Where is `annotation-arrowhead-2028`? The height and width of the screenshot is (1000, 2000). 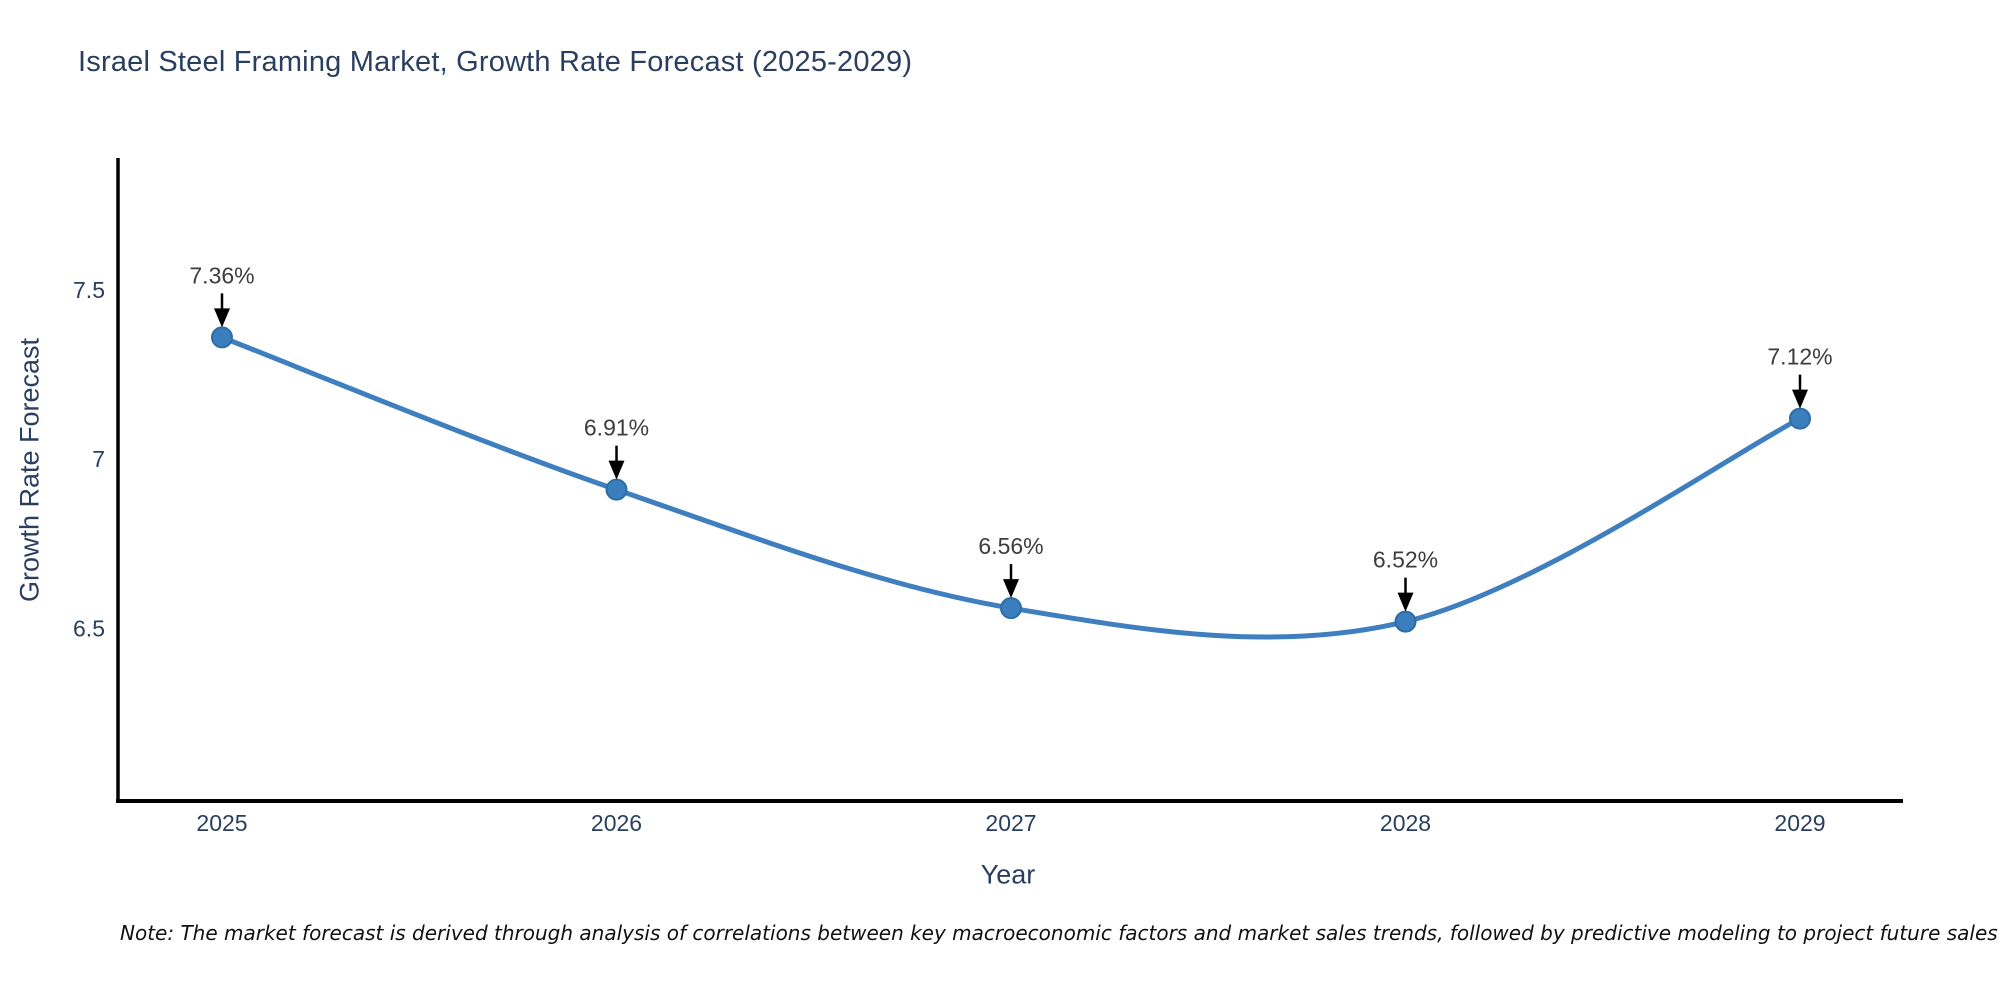 annotation-arrowhead-2028 is located at coordinates (1405, 602).